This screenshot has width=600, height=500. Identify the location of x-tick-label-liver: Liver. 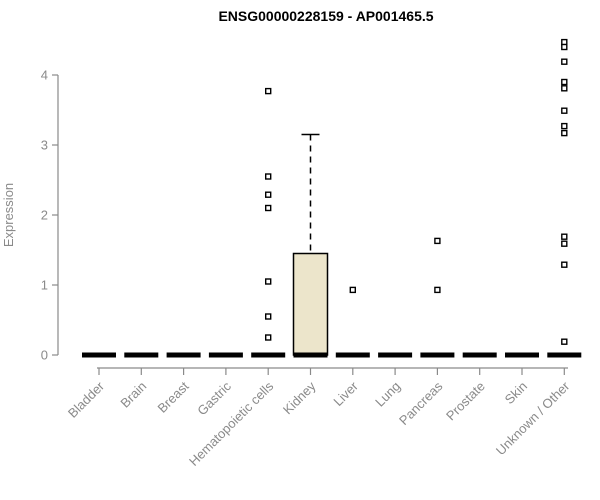
(345, 393).